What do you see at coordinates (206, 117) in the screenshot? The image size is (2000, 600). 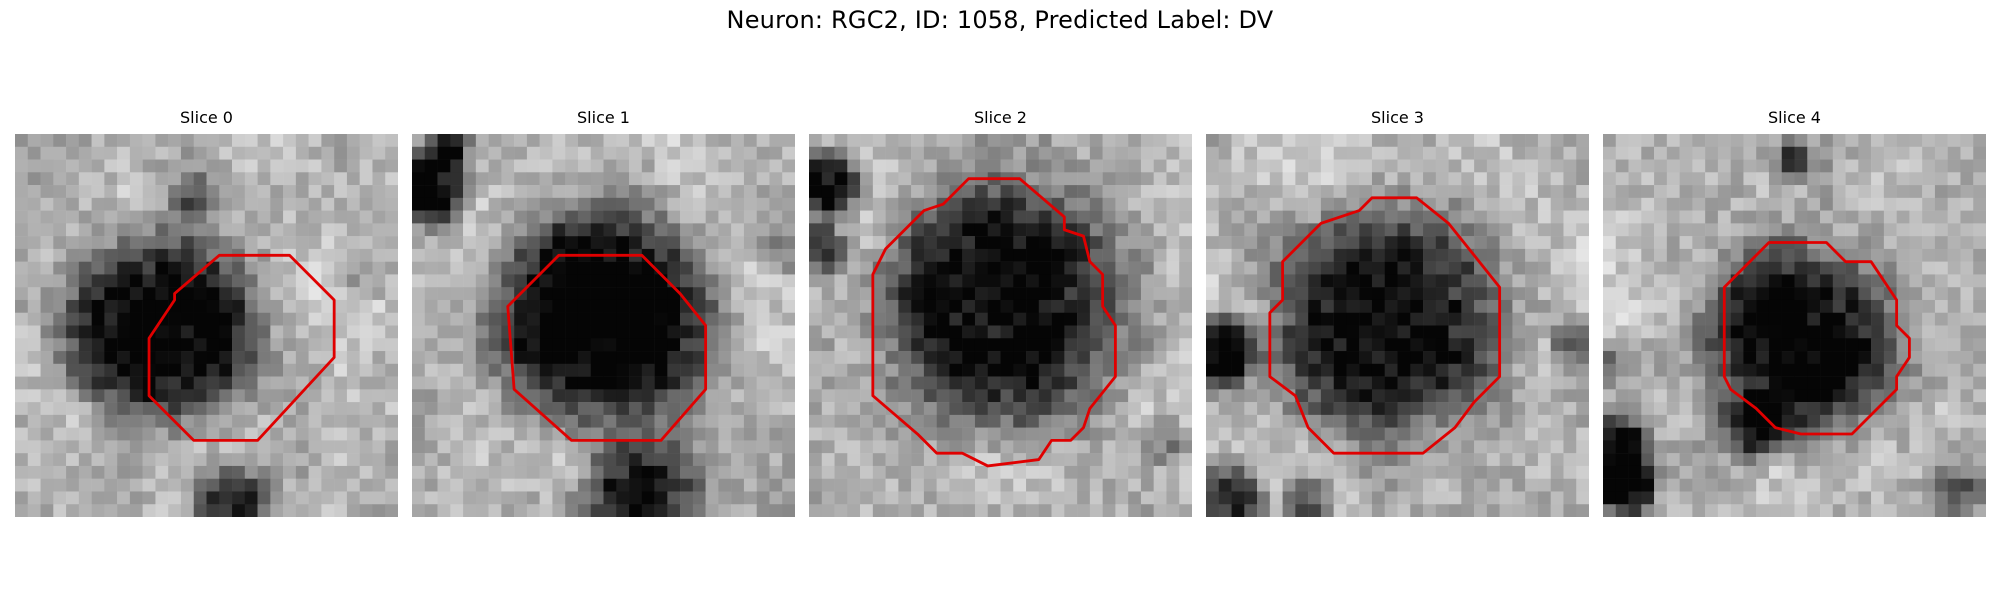 I see `slice-title: Slice 0` at bounding box center [206, 117].